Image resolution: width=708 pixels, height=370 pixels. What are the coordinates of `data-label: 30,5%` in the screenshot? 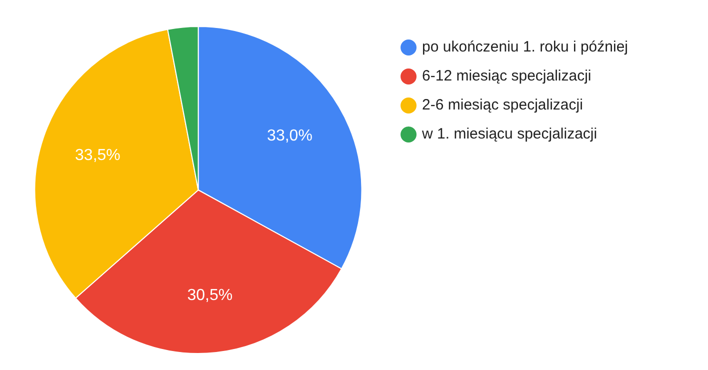 It's located at (210, 295).